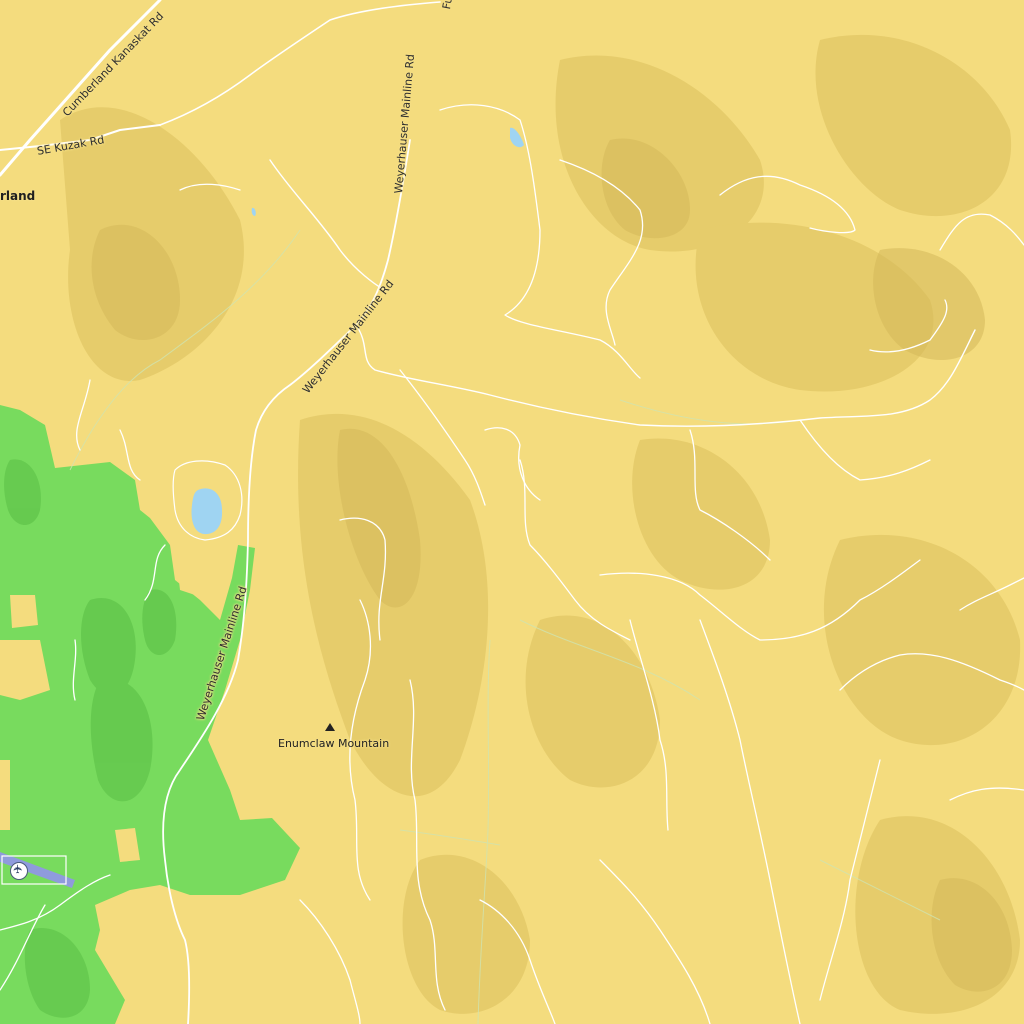 The height and width of the screenshot is (1024, 1024). I want to click on lake, so click(207, 511).